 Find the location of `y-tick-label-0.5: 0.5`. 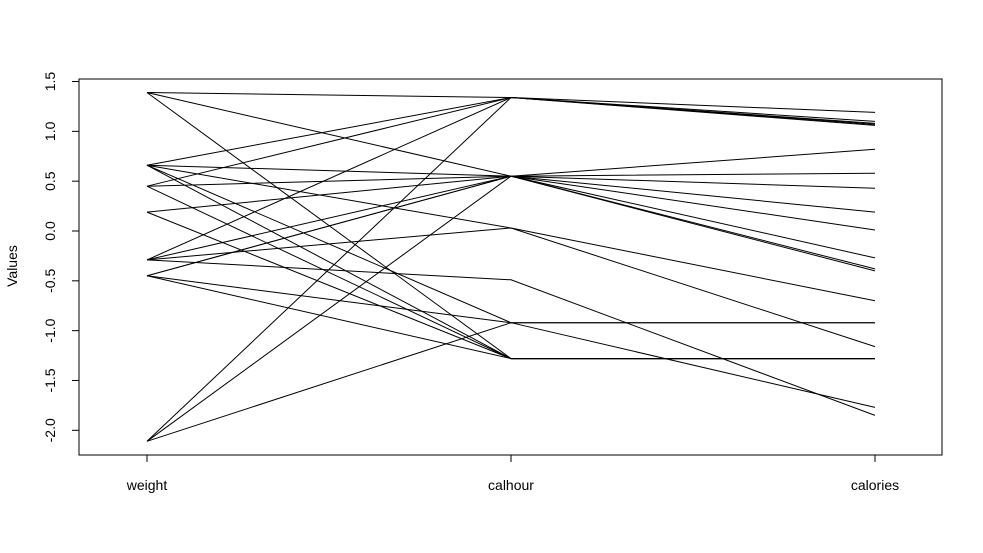

y-tick-label-0.5: 0.5 is located at coordinates (50, 181).